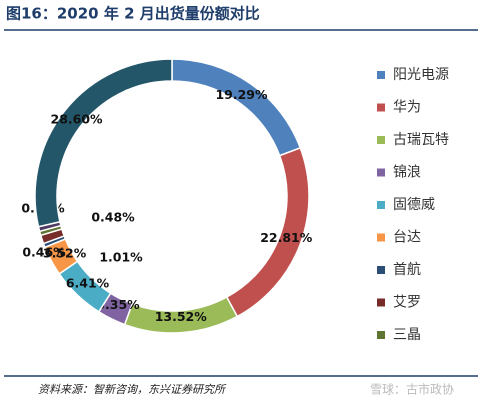 The width and height of the screenshot is (481, 407). I want to click on data-label: 28.60%, so click(77, 119).